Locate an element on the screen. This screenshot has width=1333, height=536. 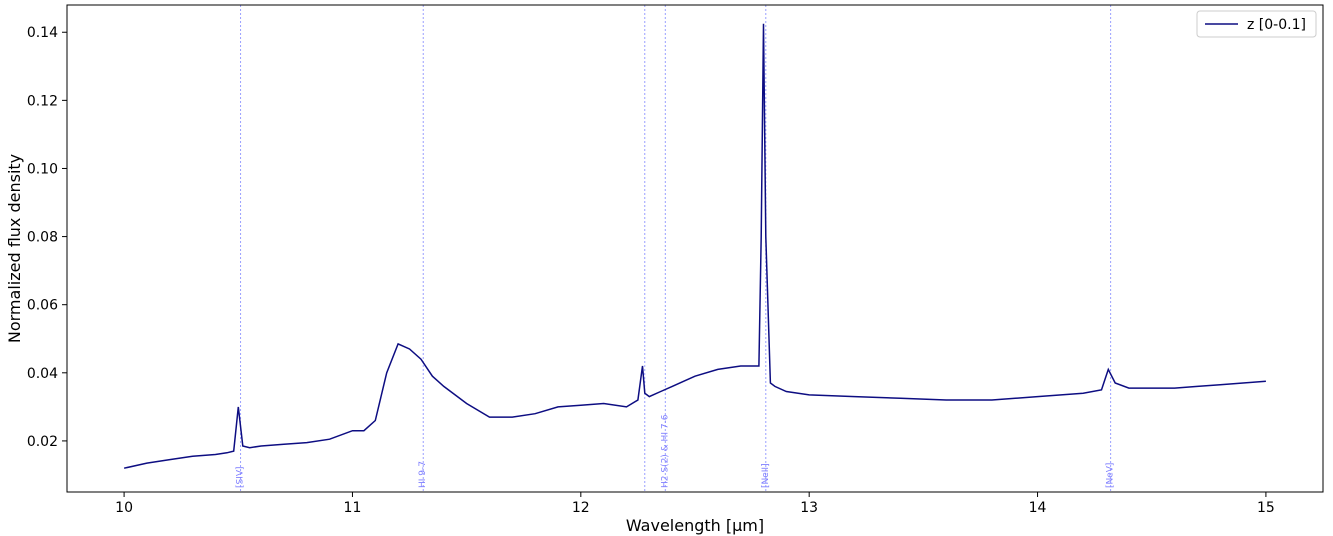
emission-line-label: HI 9-7 is located at coordinates (423, 474).